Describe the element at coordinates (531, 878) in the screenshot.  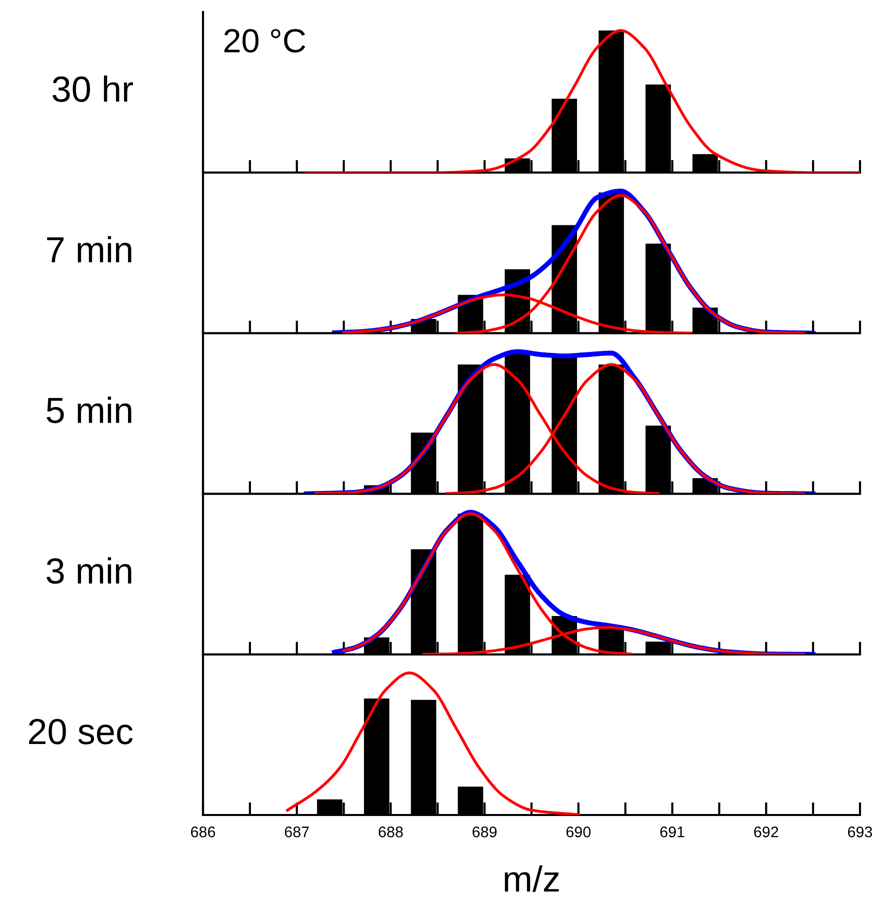
I see `x-axis-title: m/z` at that location.